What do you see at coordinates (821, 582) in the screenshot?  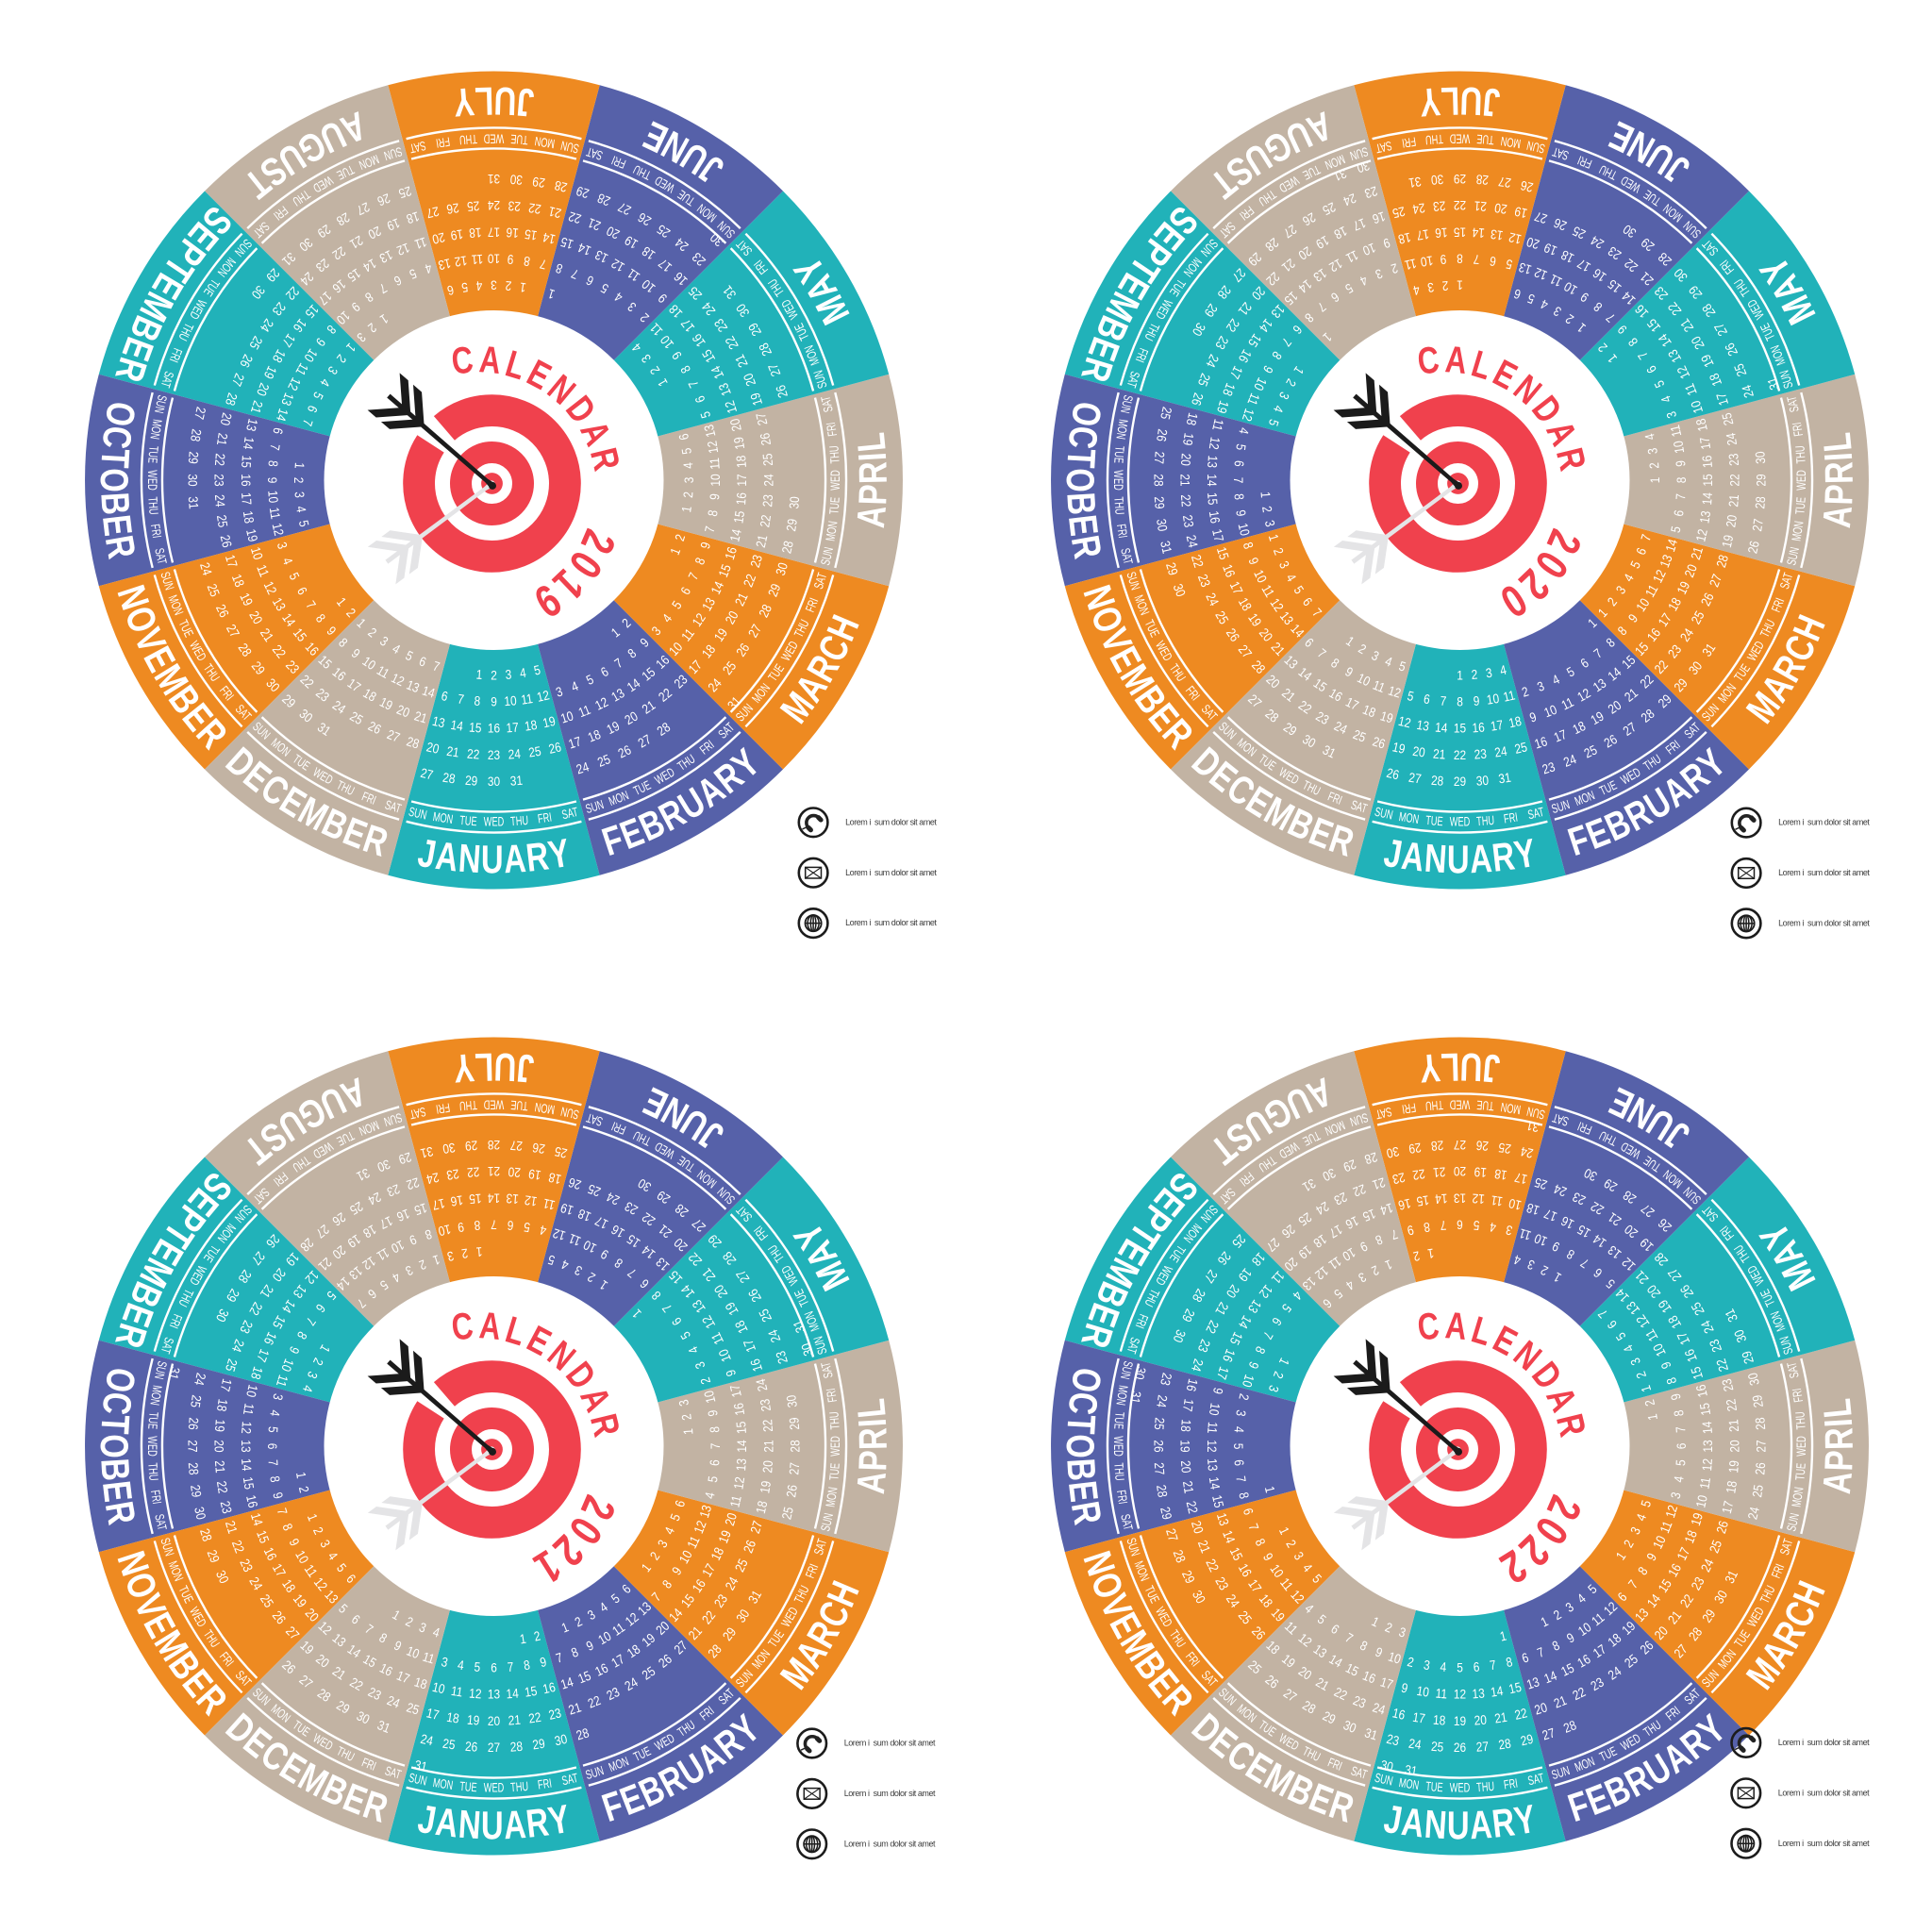 I see `svg-text: SAT` at bounding box center [821, 582].